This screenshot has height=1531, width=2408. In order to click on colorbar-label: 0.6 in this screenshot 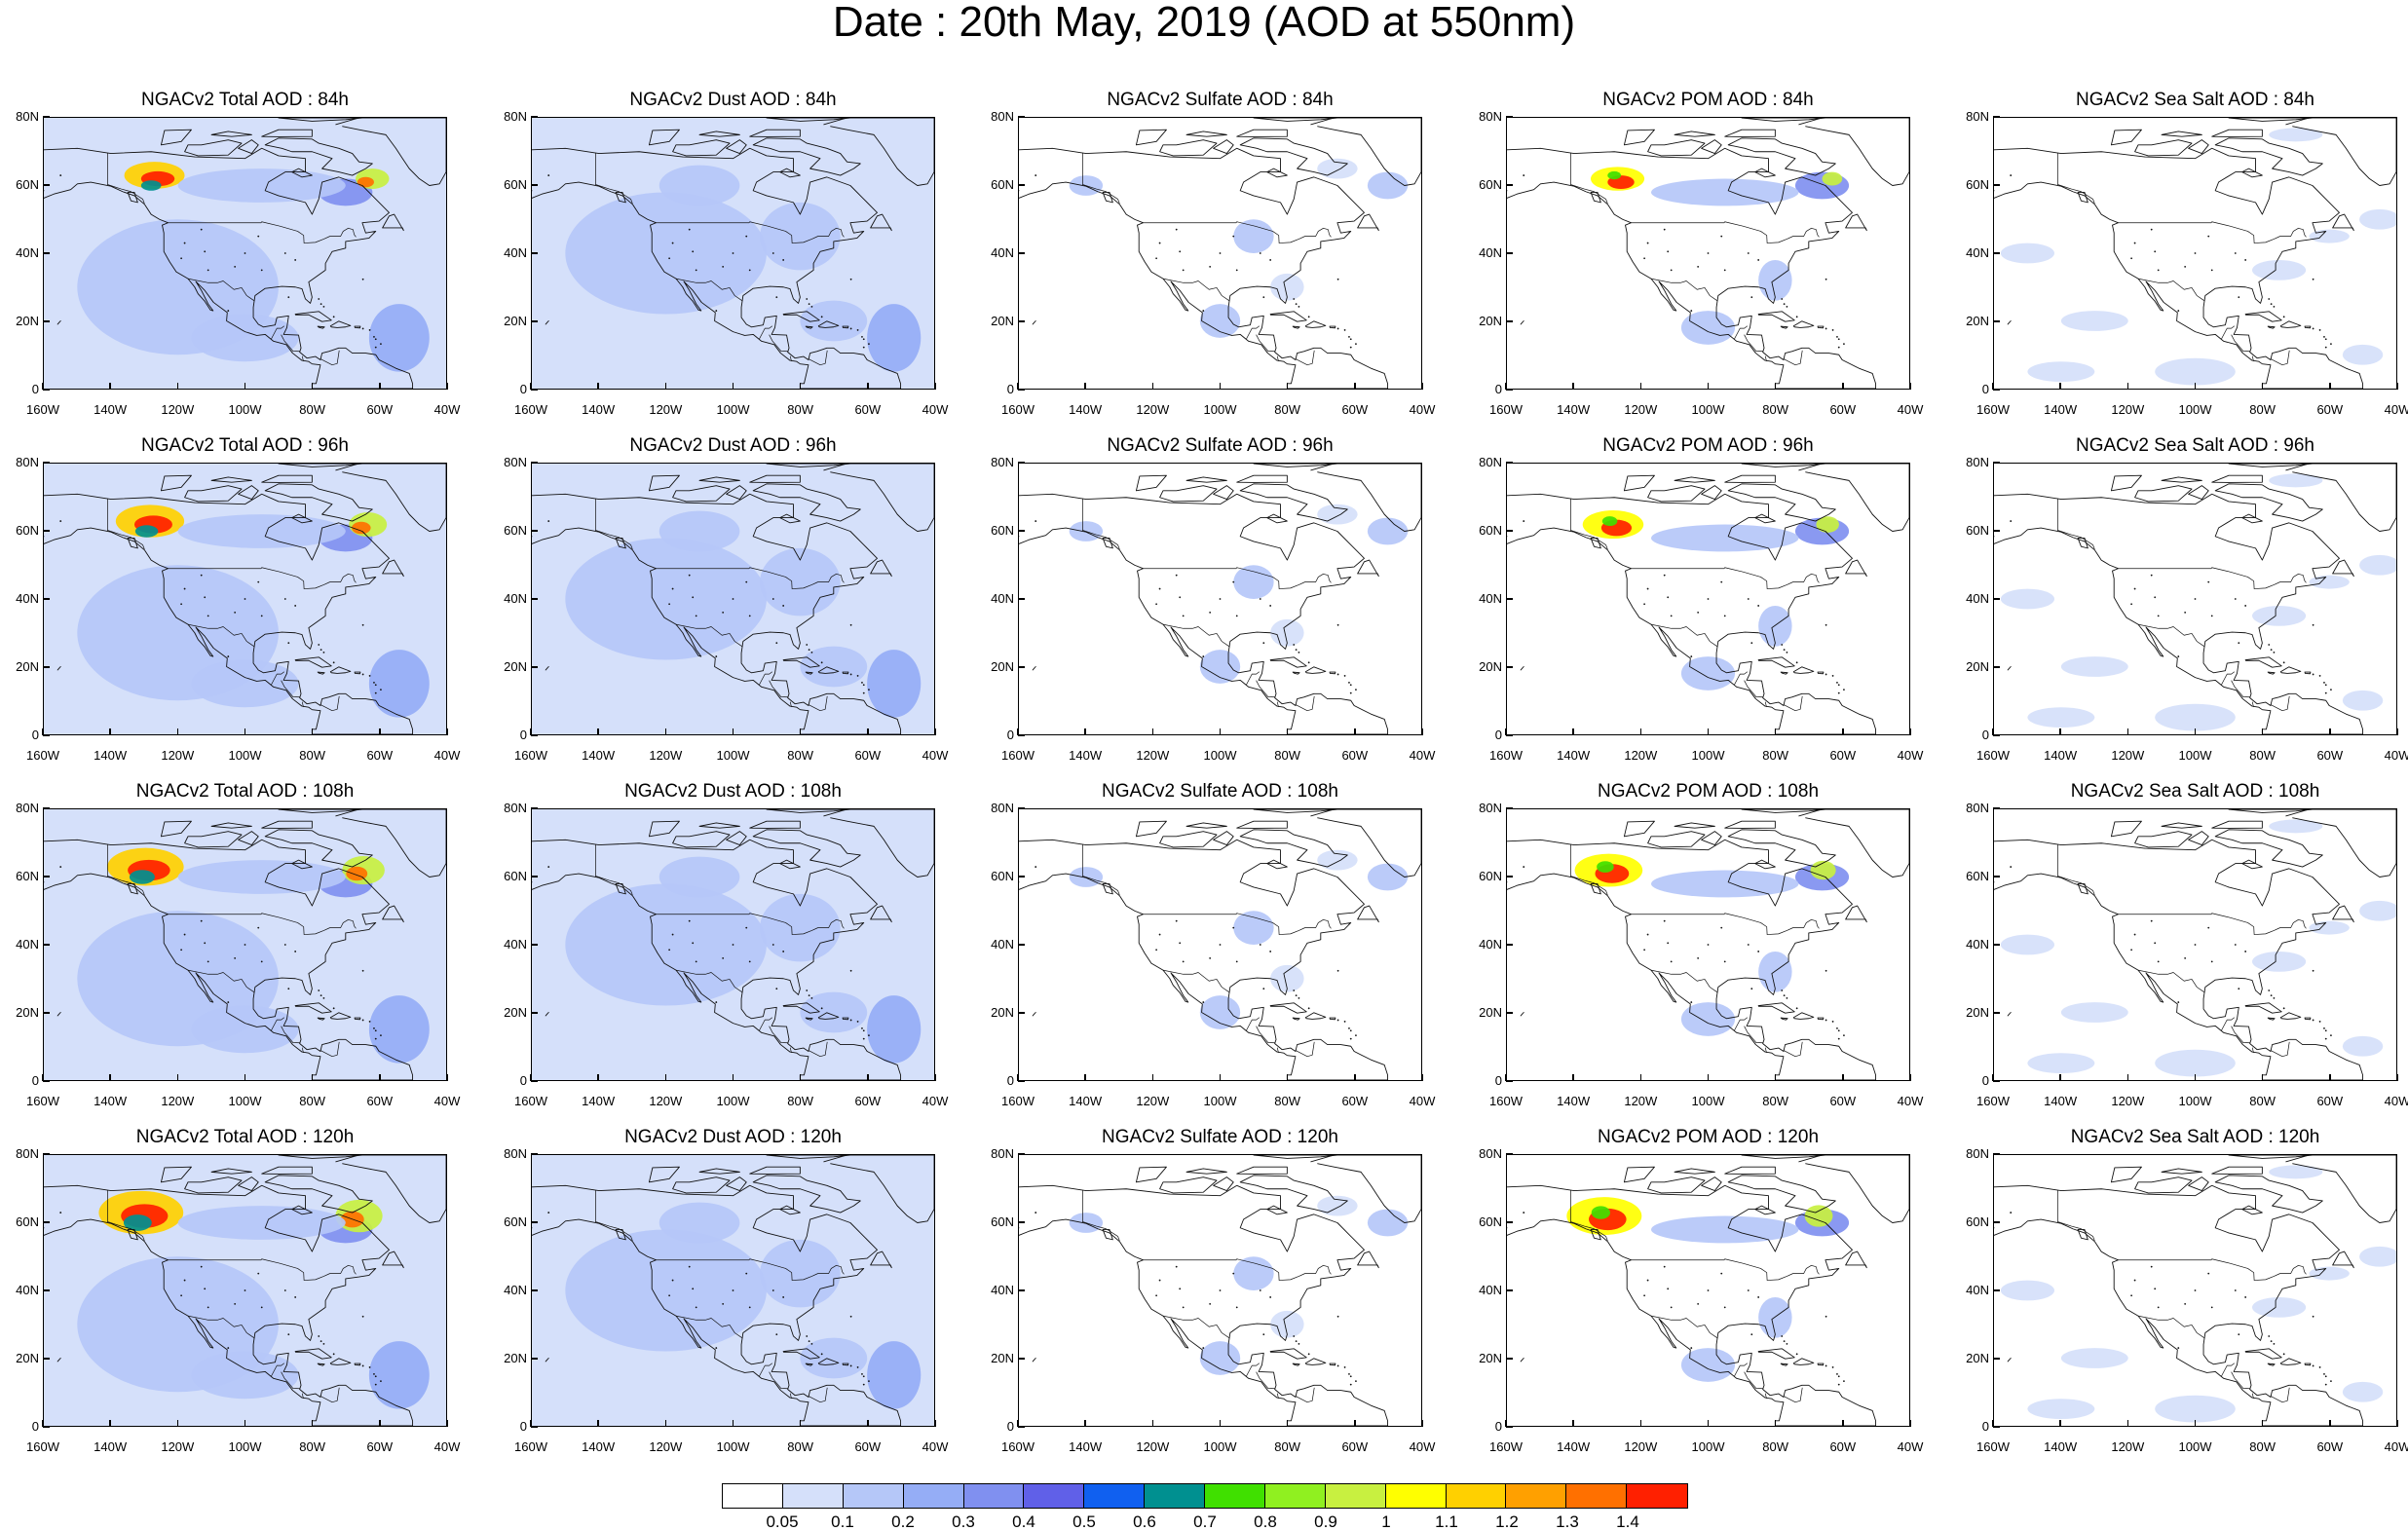, I will do `click(1144, 1521)`.